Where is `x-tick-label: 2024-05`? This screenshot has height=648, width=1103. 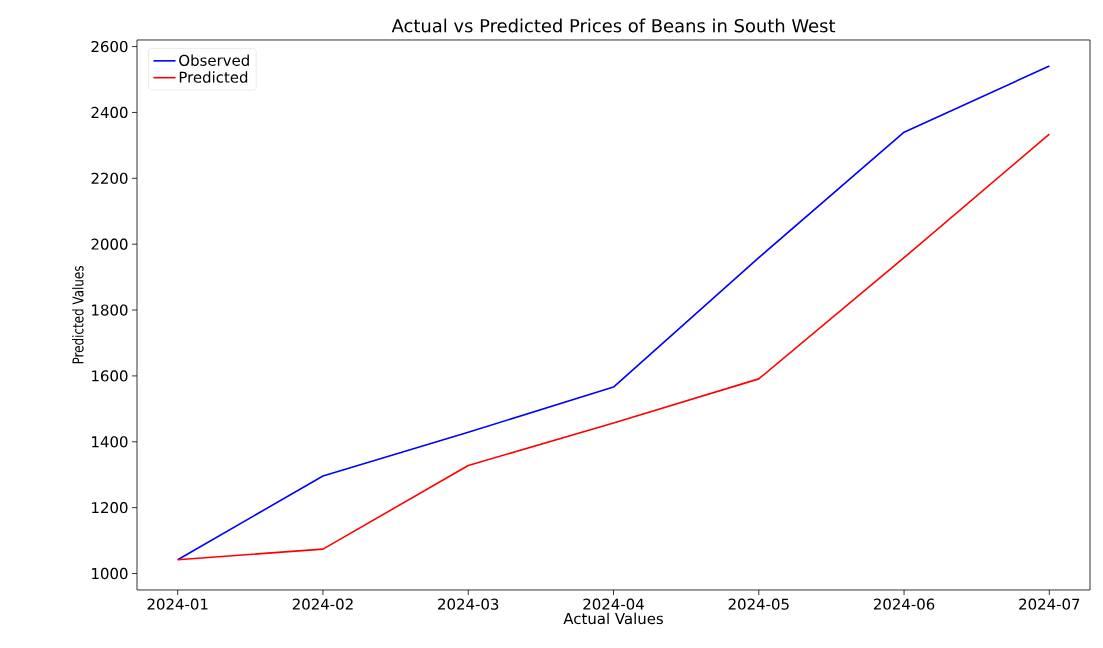 x-tick-label: 2024-05 is located at coordinates (758, 604).